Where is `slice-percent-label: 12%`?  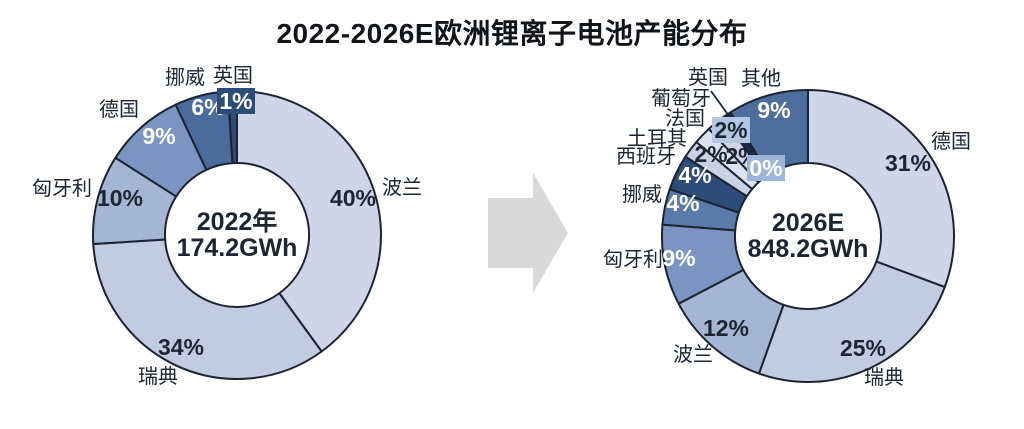
slice-percent-label: 12% is located at coordinates (726, 328).